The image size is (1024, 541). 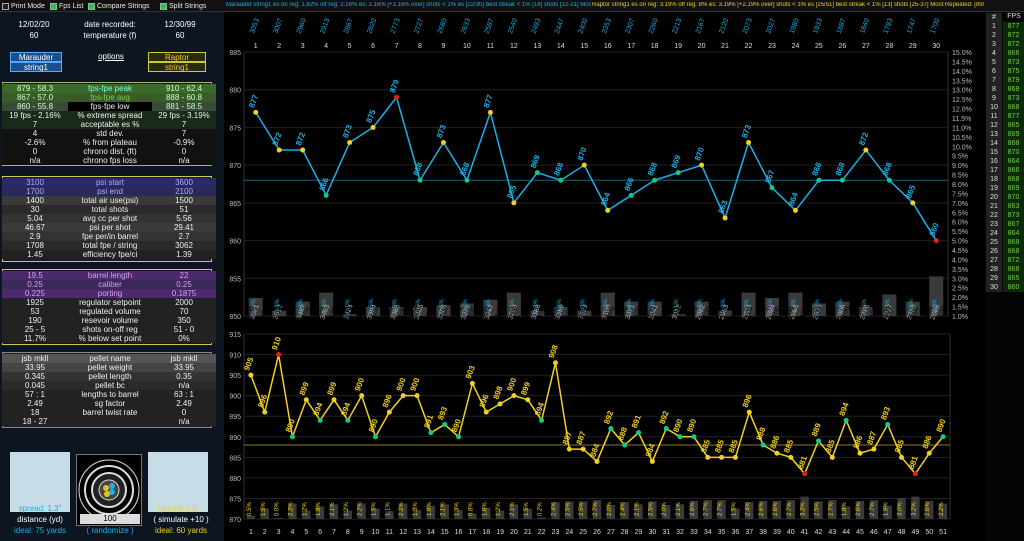 I want to click on value-2: 5.56, so click(x=184, y=218).